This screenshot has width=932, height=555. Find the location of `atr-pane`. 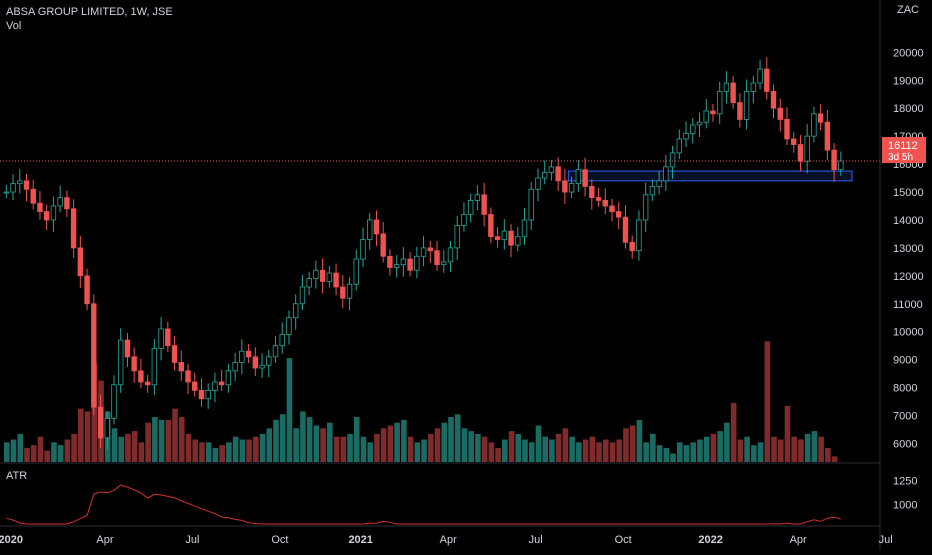

atr-pane is located at coordinates (423, 504).